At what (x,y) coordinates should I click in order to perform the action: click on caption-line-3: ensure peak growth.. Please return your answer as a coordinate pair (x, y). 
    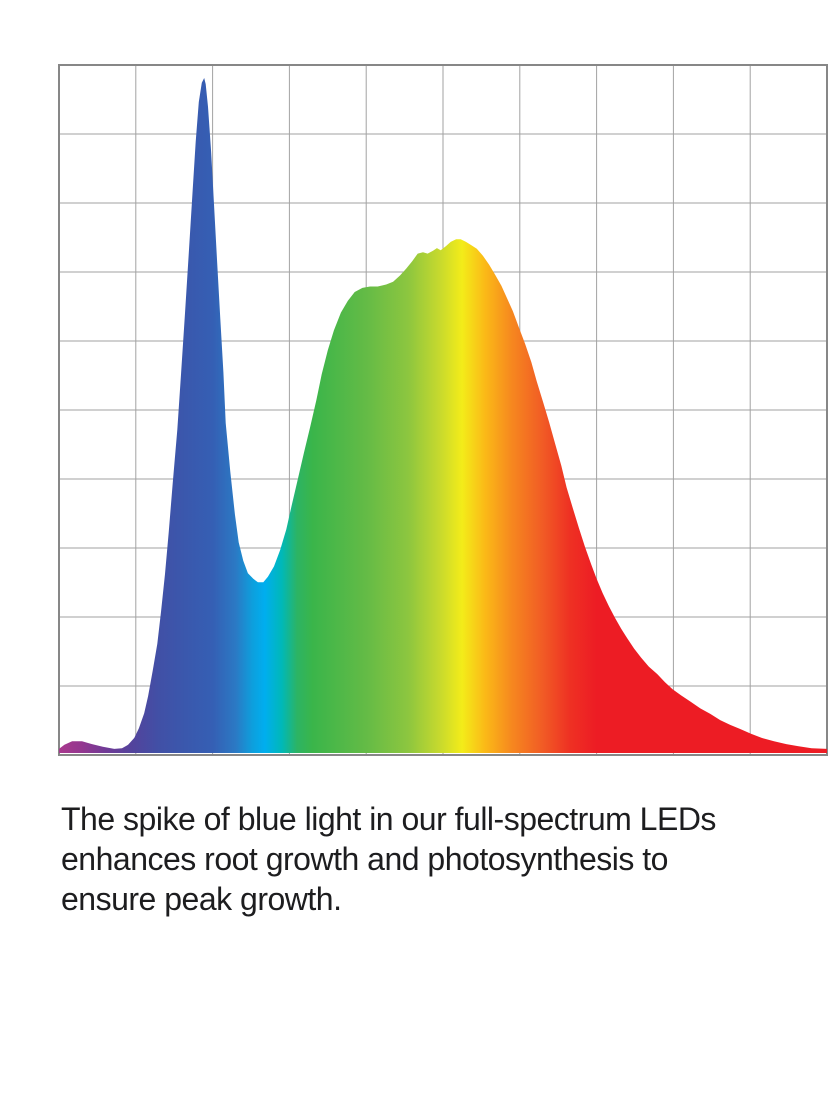
    Looking at the image, I should click on (201, 899).